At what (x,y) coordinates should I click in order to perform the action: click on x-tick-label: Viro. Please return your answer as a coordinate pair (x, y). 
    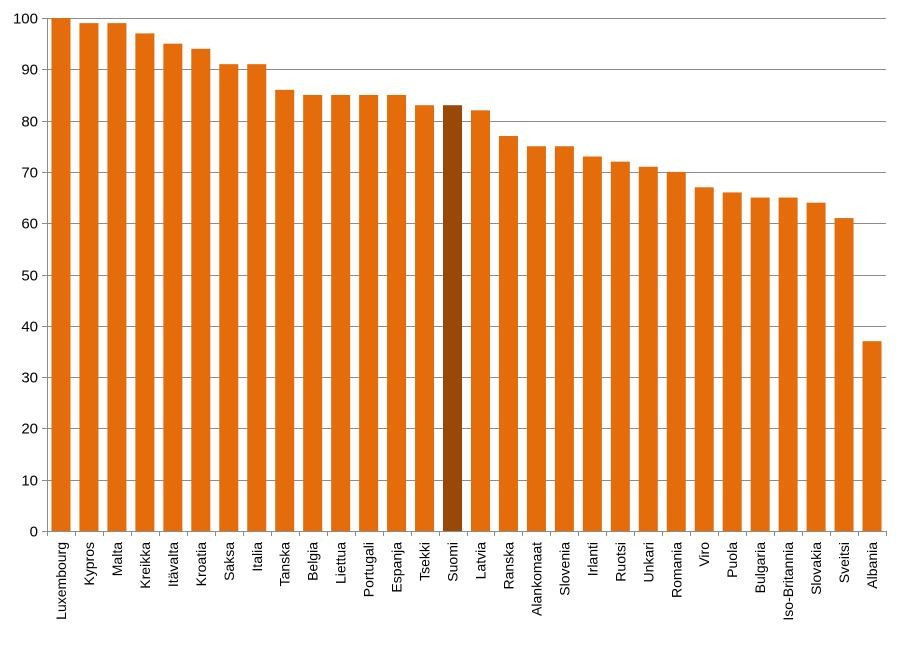
    Looking at the image, I should click on (704, 554).